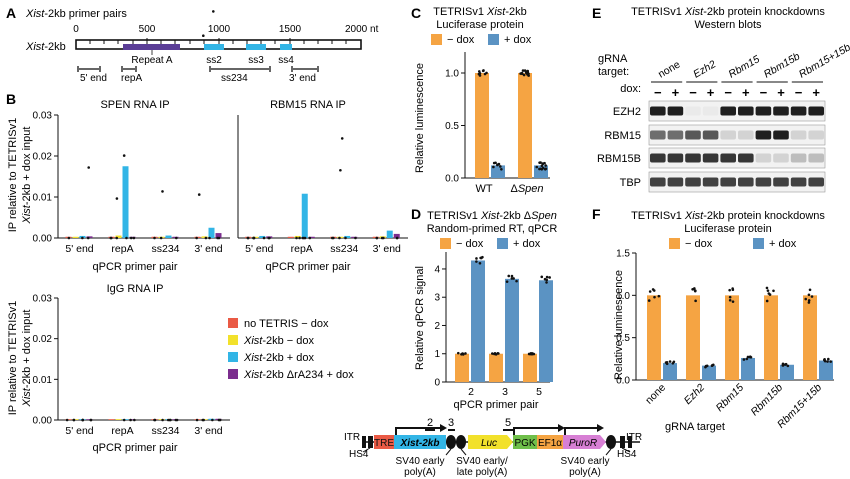 Image resolution: width=850 pixels, height=479 pixels. I want to click on y-tick-label: 0, so click(437, 383).